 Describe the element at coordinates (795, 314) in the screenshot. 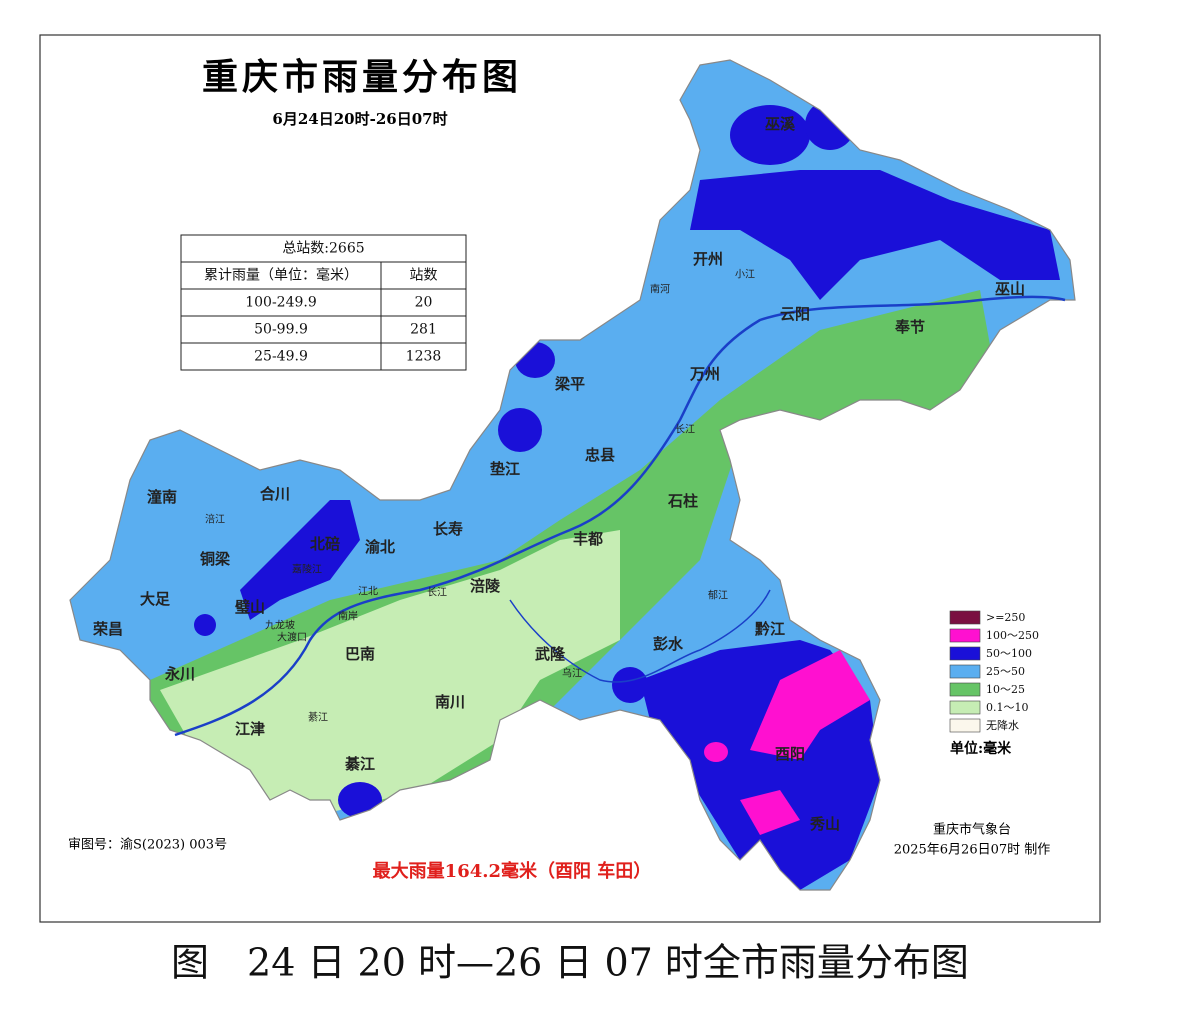

I see `place-label: 云阳` at that location.